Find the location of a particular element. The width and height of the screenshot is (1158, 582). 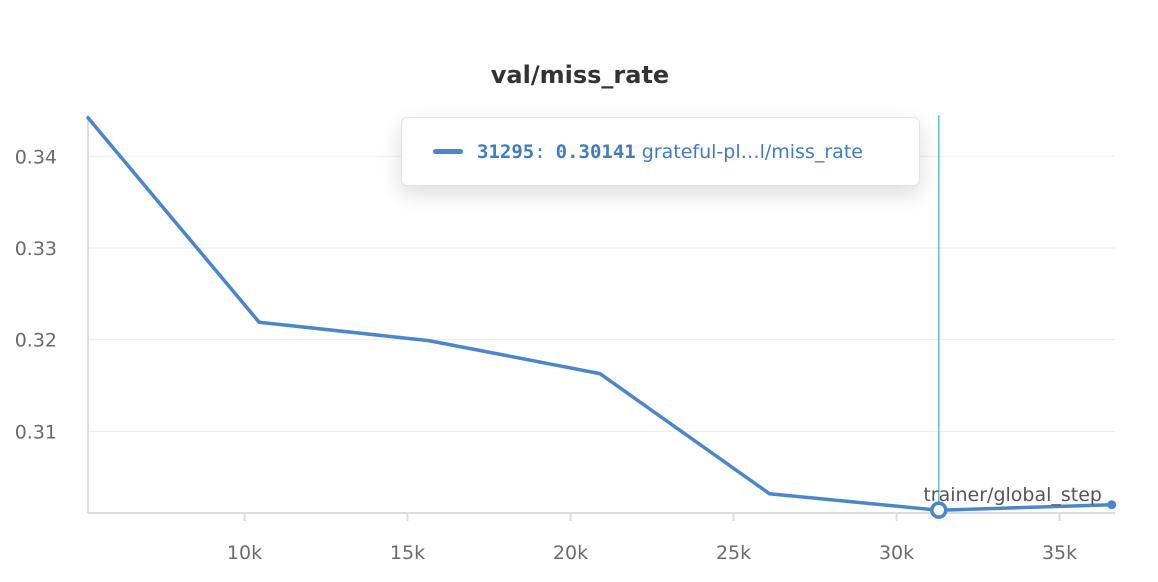

x-axis-ticks: 10k 15k 20k 25k 30k 35k is located at coordinates (652, 538).